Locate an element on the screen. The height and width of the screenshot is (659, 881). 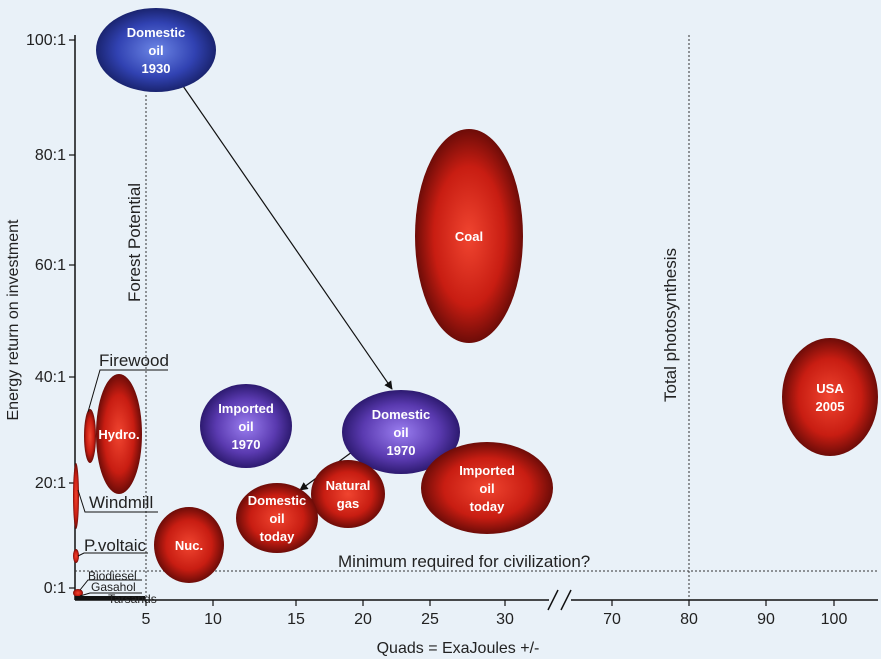
bubble-label: Nuc. is located at coordinates (189, 545).